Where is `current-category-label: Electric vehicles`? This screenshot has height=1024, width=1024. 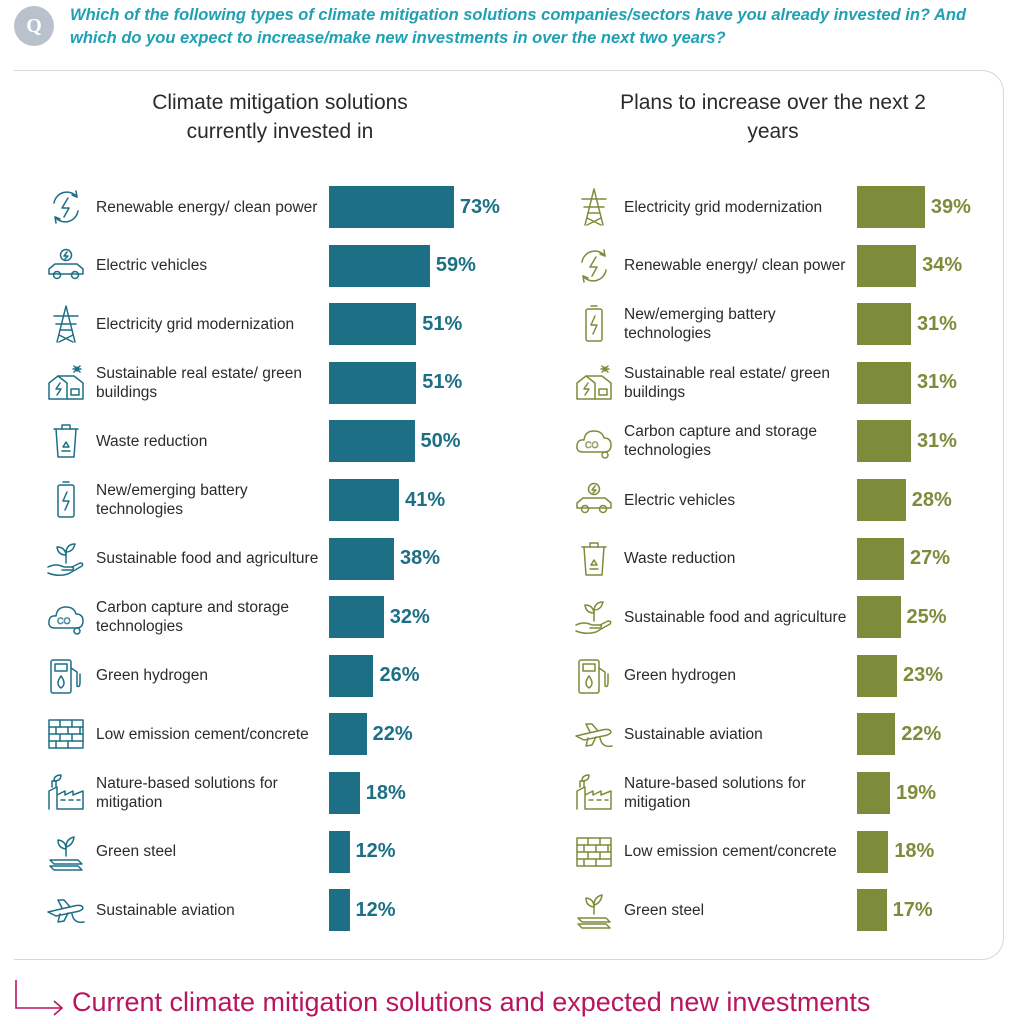
current-category-label: Electric vehicles is located at coordinates (152, 266).